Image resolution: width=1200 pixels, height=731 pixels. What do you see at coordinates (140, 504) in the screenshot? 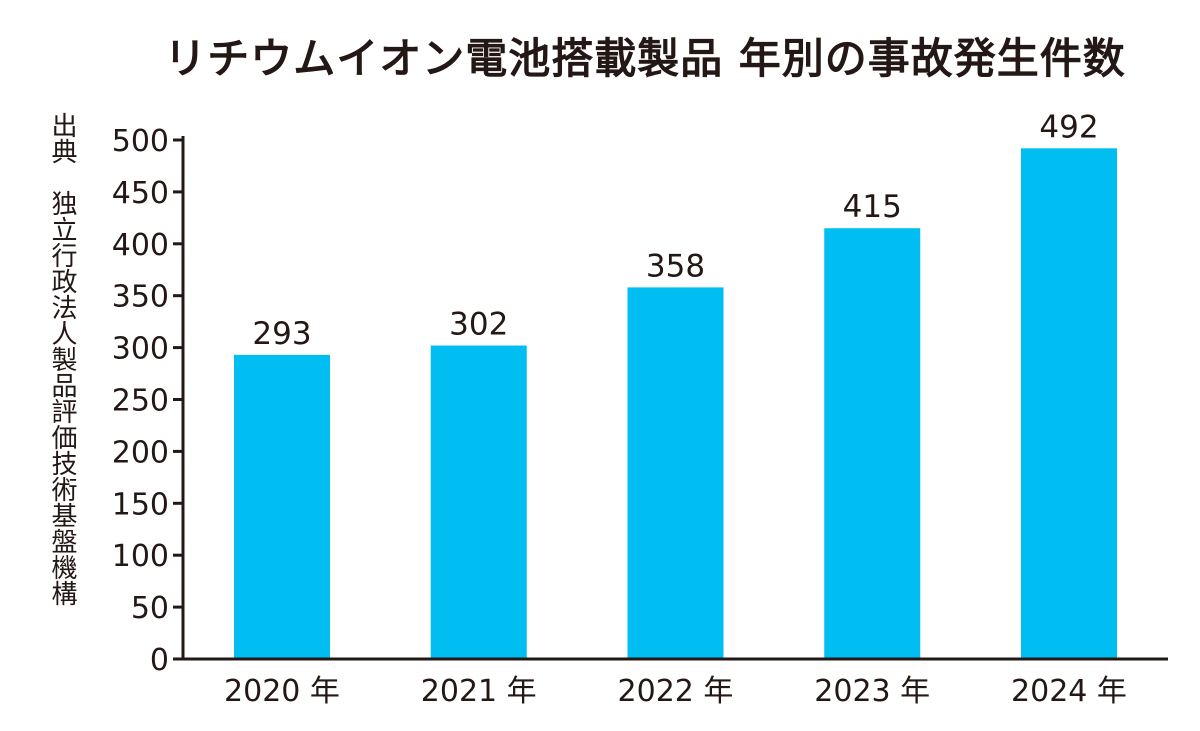
I see `y-tick-label: 150` at bounding box center [140, 504].